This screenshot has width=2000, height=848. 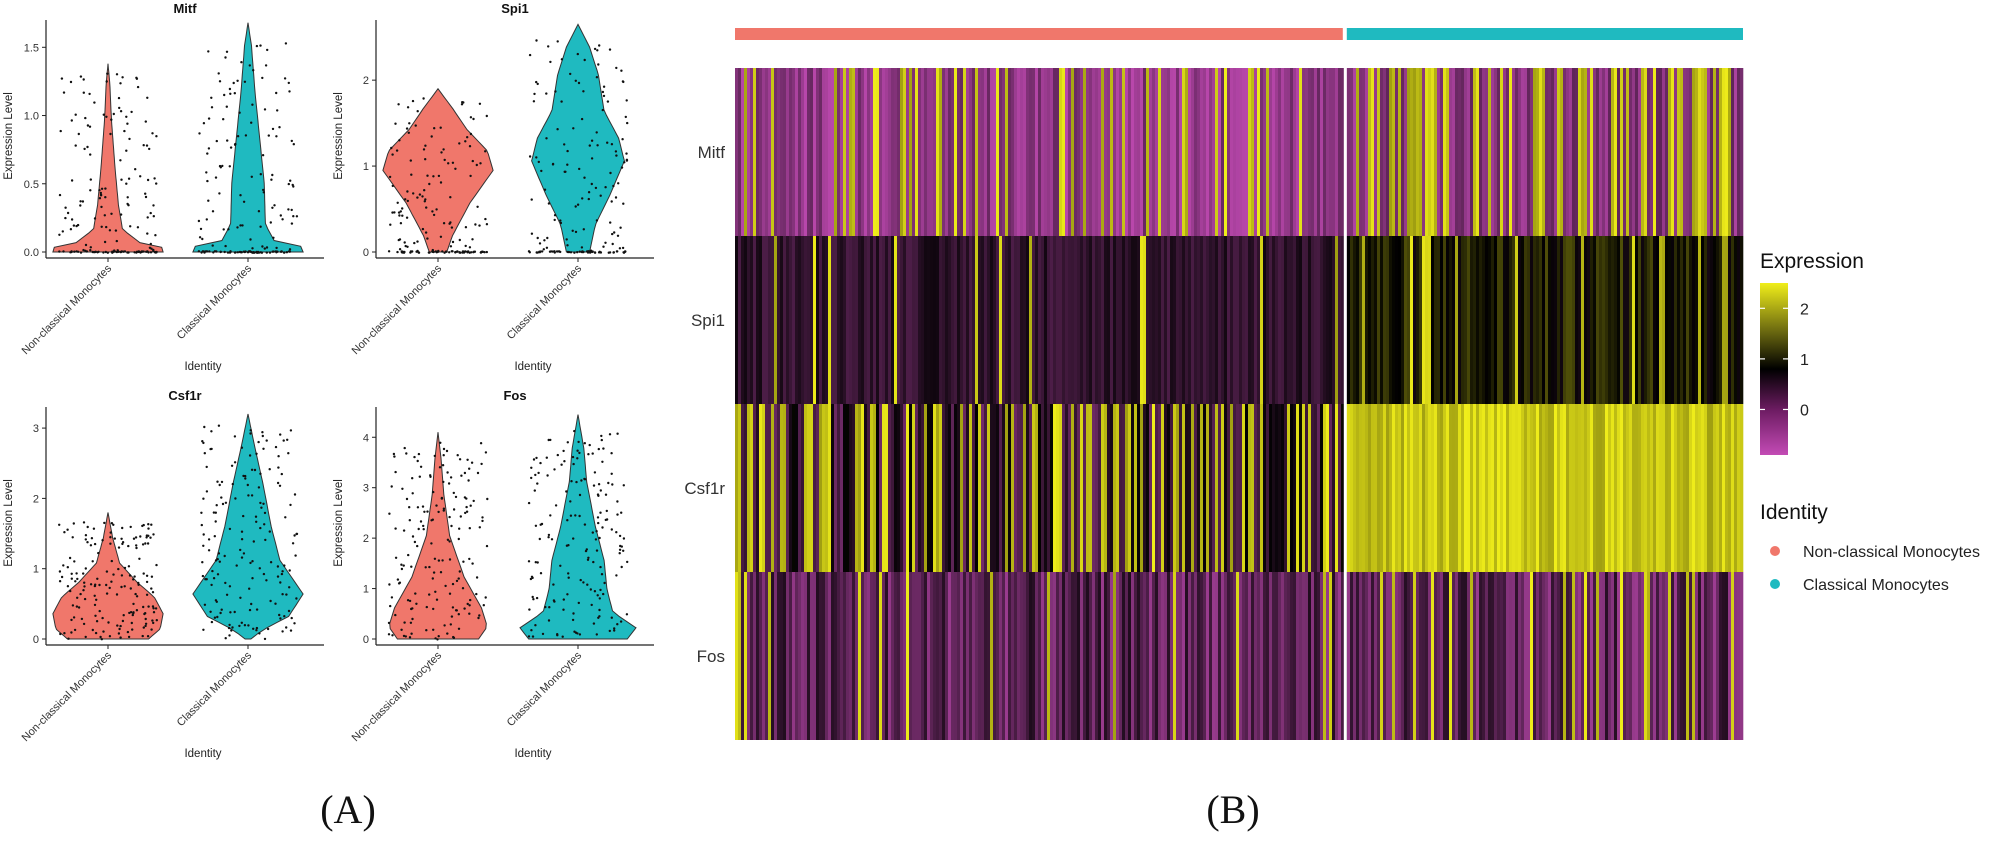 What do you see at coordinates (108, 576) in the screenshot?
I see `violin-shape-non-classical` at bounding box center [108, 576].